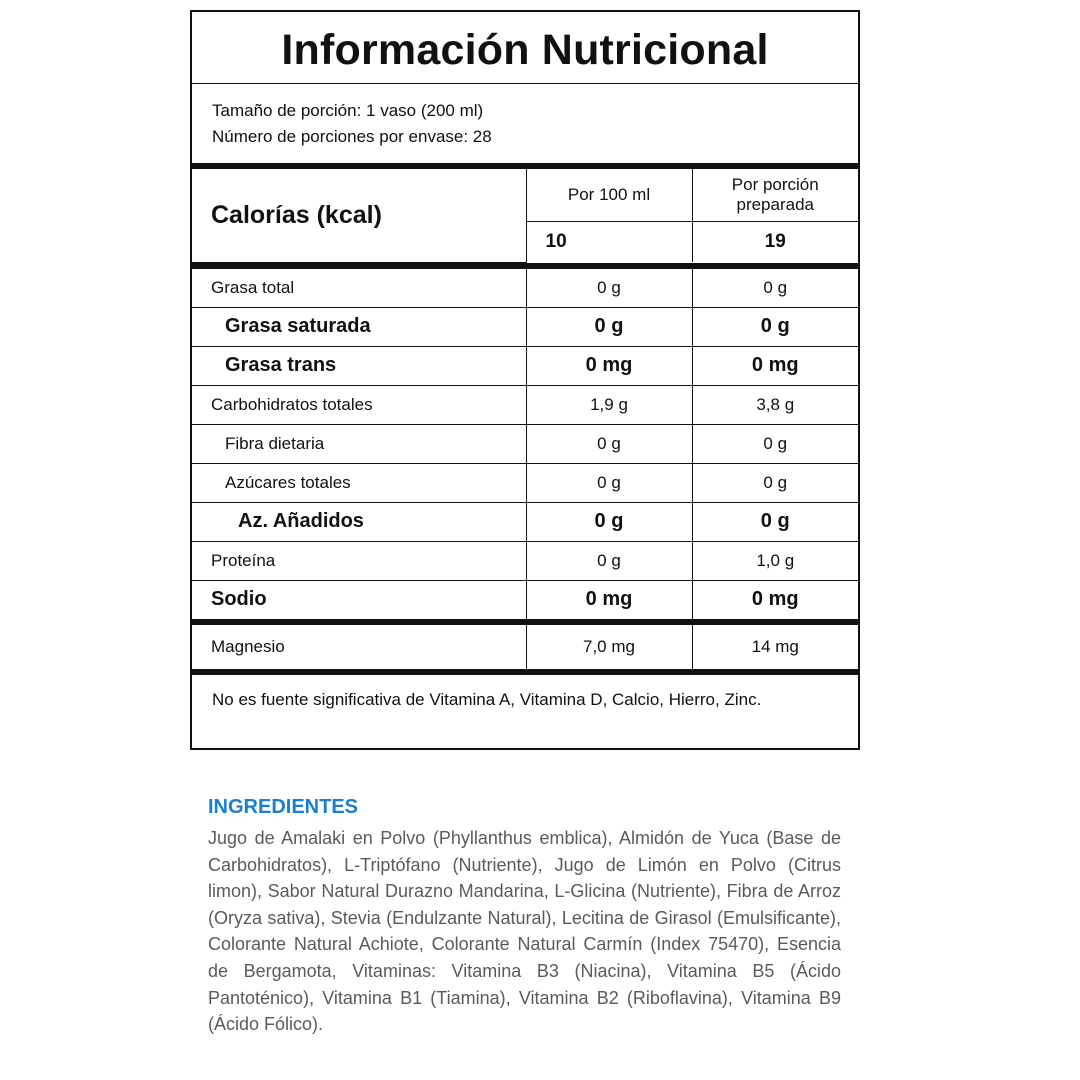  I want to click on column-header-portion: Por porción preparada, so click(774, 195).